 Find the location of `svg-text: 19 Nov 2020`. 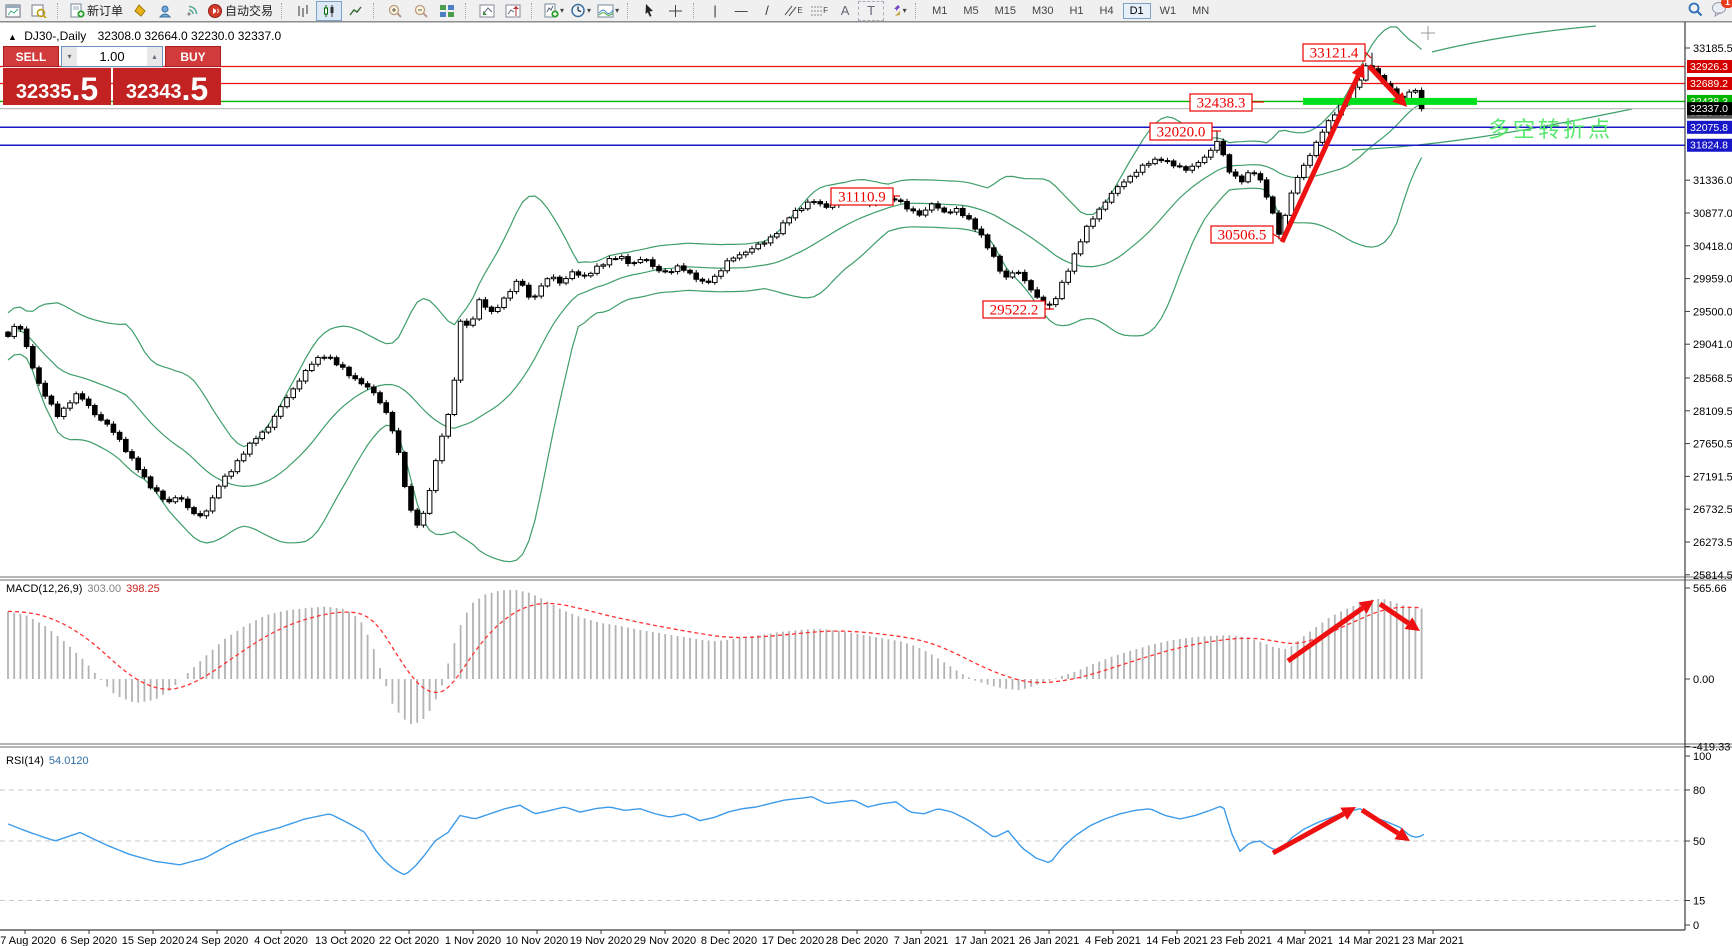

svg-text: 19 Nov 2020 is located at coordinates (601, 940).